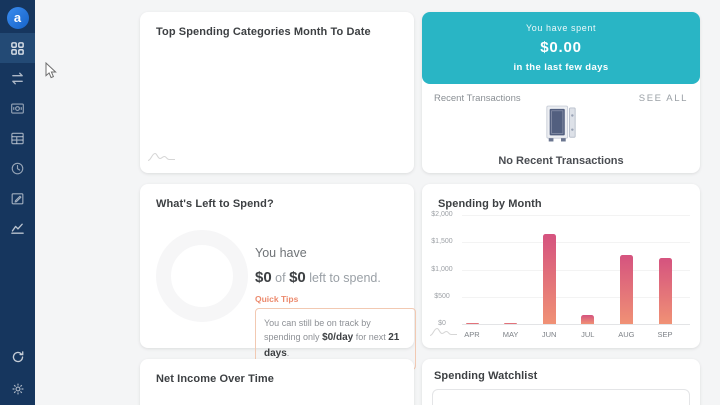 Image resolution: width=720 pixels, height=405 pixels. I want to click on spending-by-month-title: Spending by Month, so click(490, 204).